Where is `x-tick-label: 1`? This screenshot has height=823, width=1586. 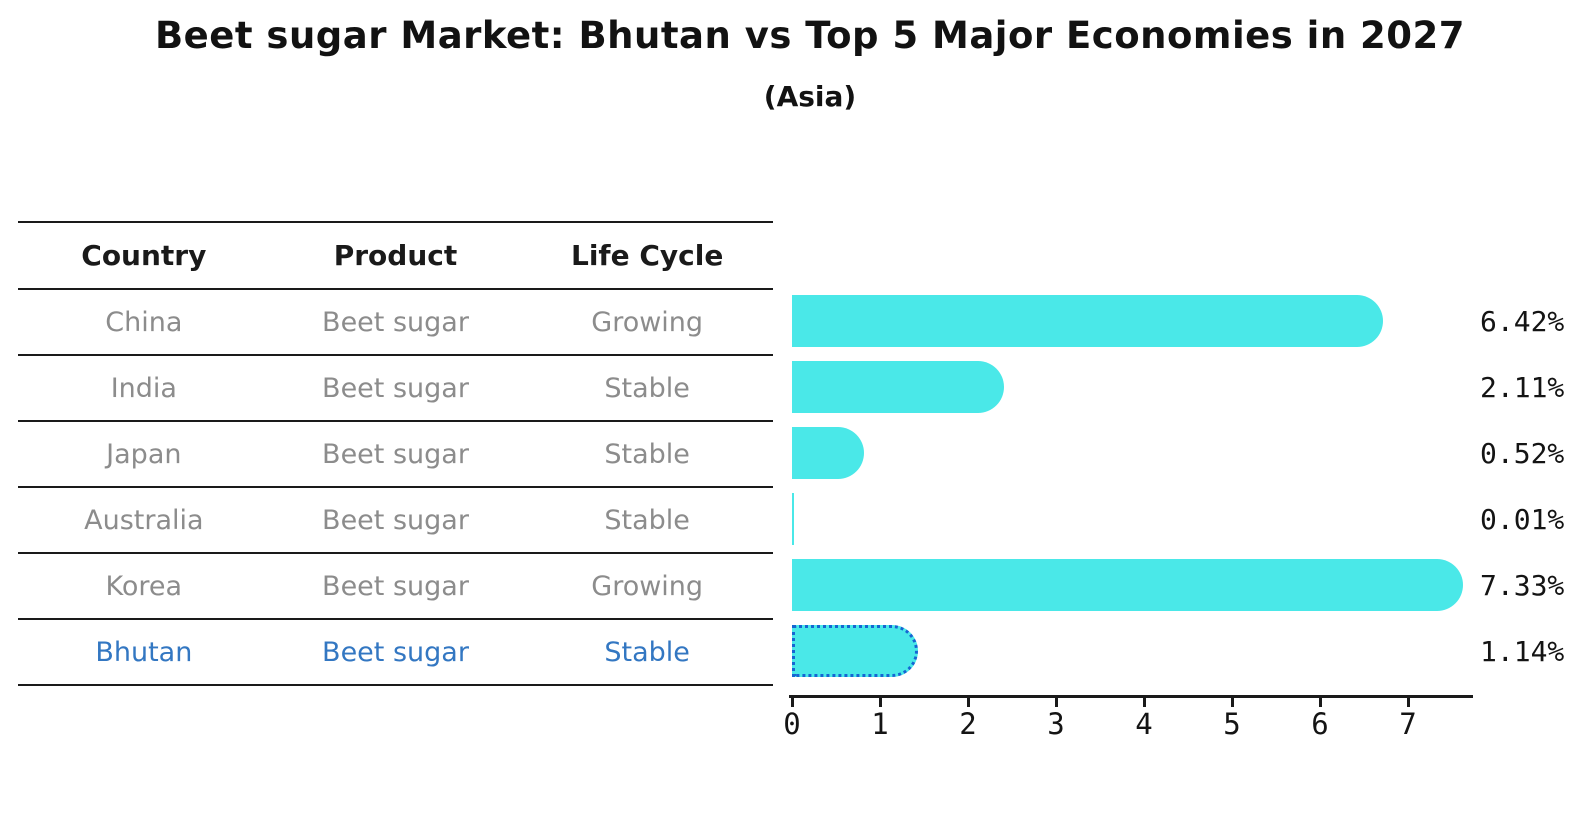 x-tick-label: 1 is located at coordinates (880, 724).